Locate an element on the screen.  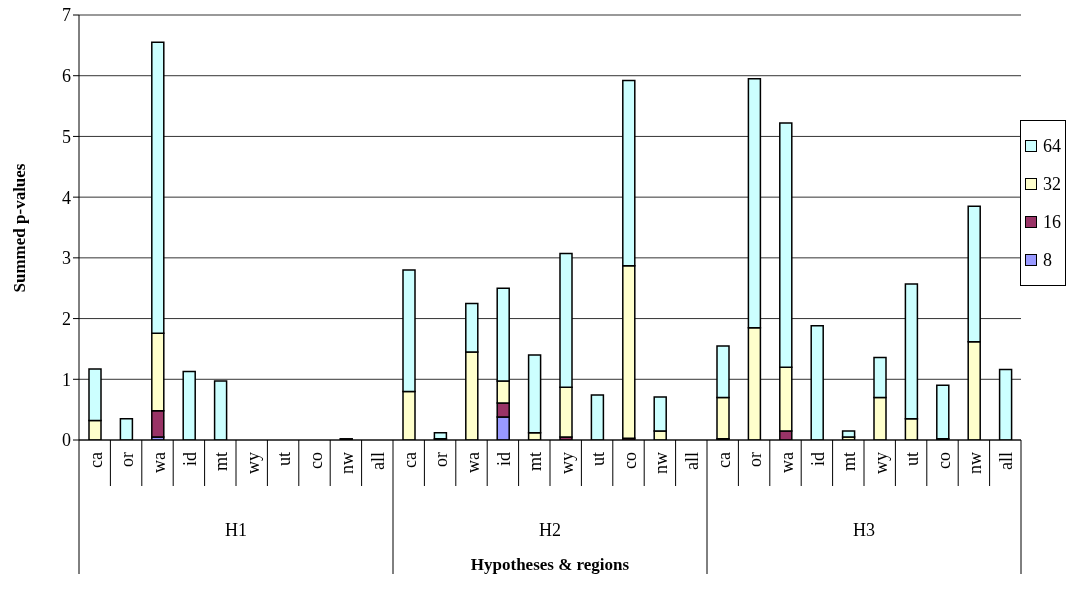
y-tick-label: 7 is located at coordinates (66, 15).